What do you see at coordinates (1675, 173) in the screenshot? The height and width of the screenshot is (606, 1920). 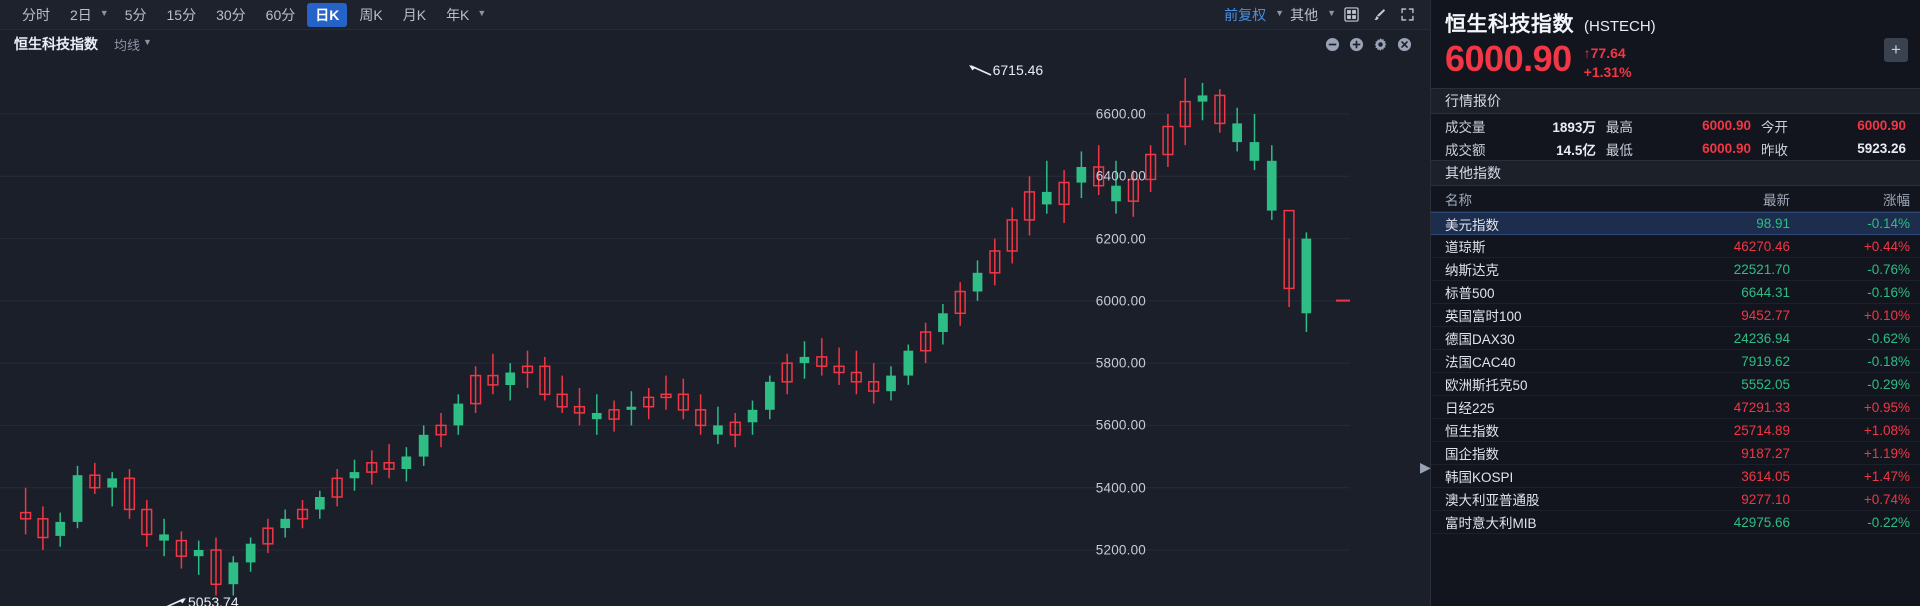 I see `other-indices-title: 其他指数` at bounding box center [1675, 173].